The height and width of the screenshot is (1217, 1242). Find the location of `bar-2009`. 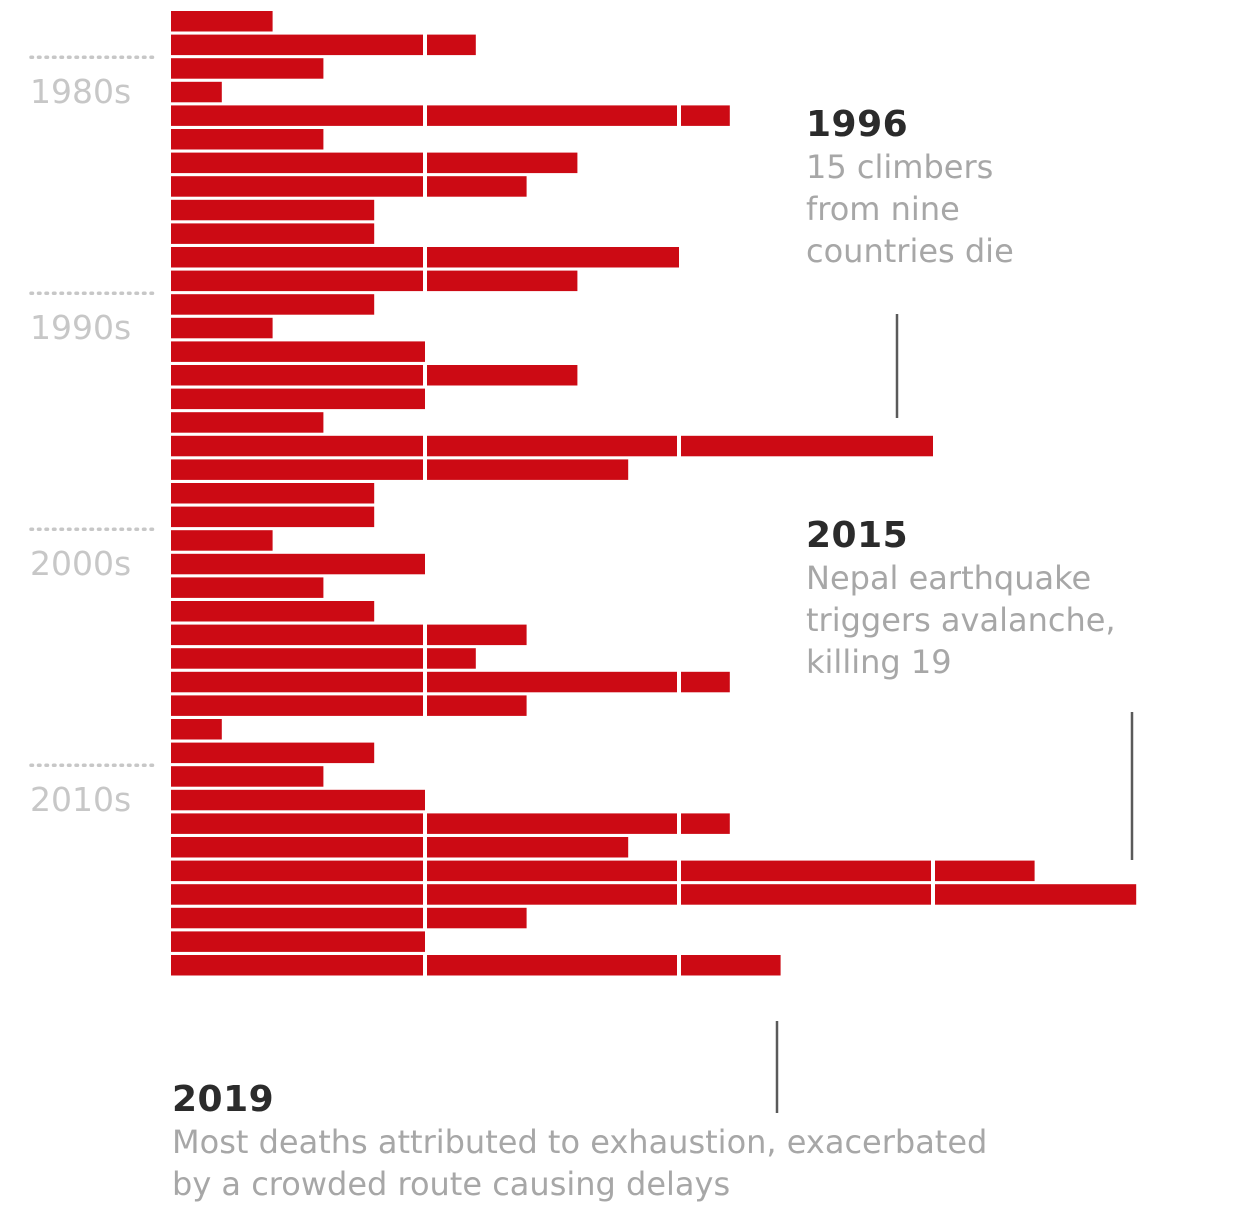

bar-2009 is located at coordinates (196, 729).